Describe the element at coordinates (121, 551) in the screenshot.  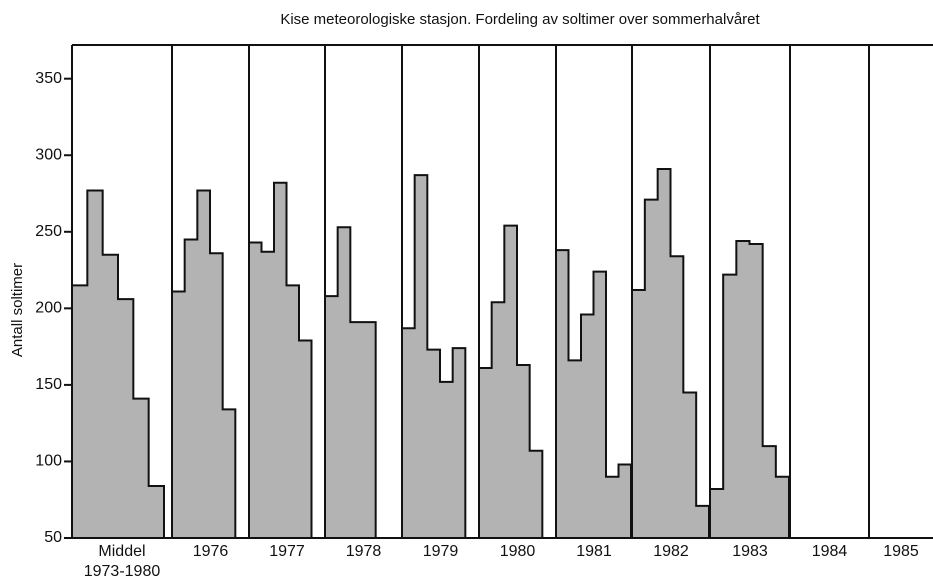
I see `x-tick-label: Middel` at that location.